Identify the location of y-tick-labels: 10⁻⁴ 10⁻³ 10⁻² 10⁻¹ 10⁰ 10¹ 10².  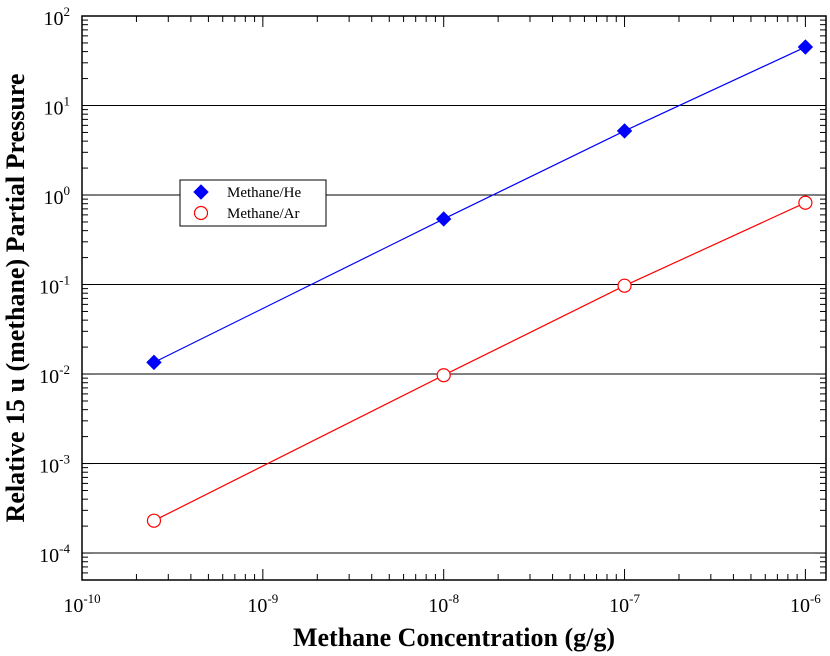
(54, 285).